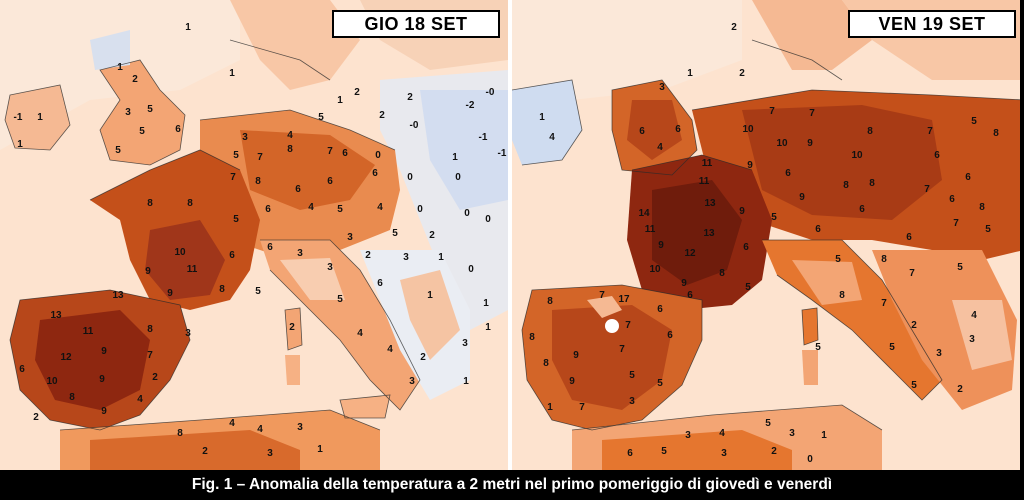  What do you see at coordinates (644, 213) in the screenshot?
I see `anomaly-value-label: 14` at bounding box center [644, 213].